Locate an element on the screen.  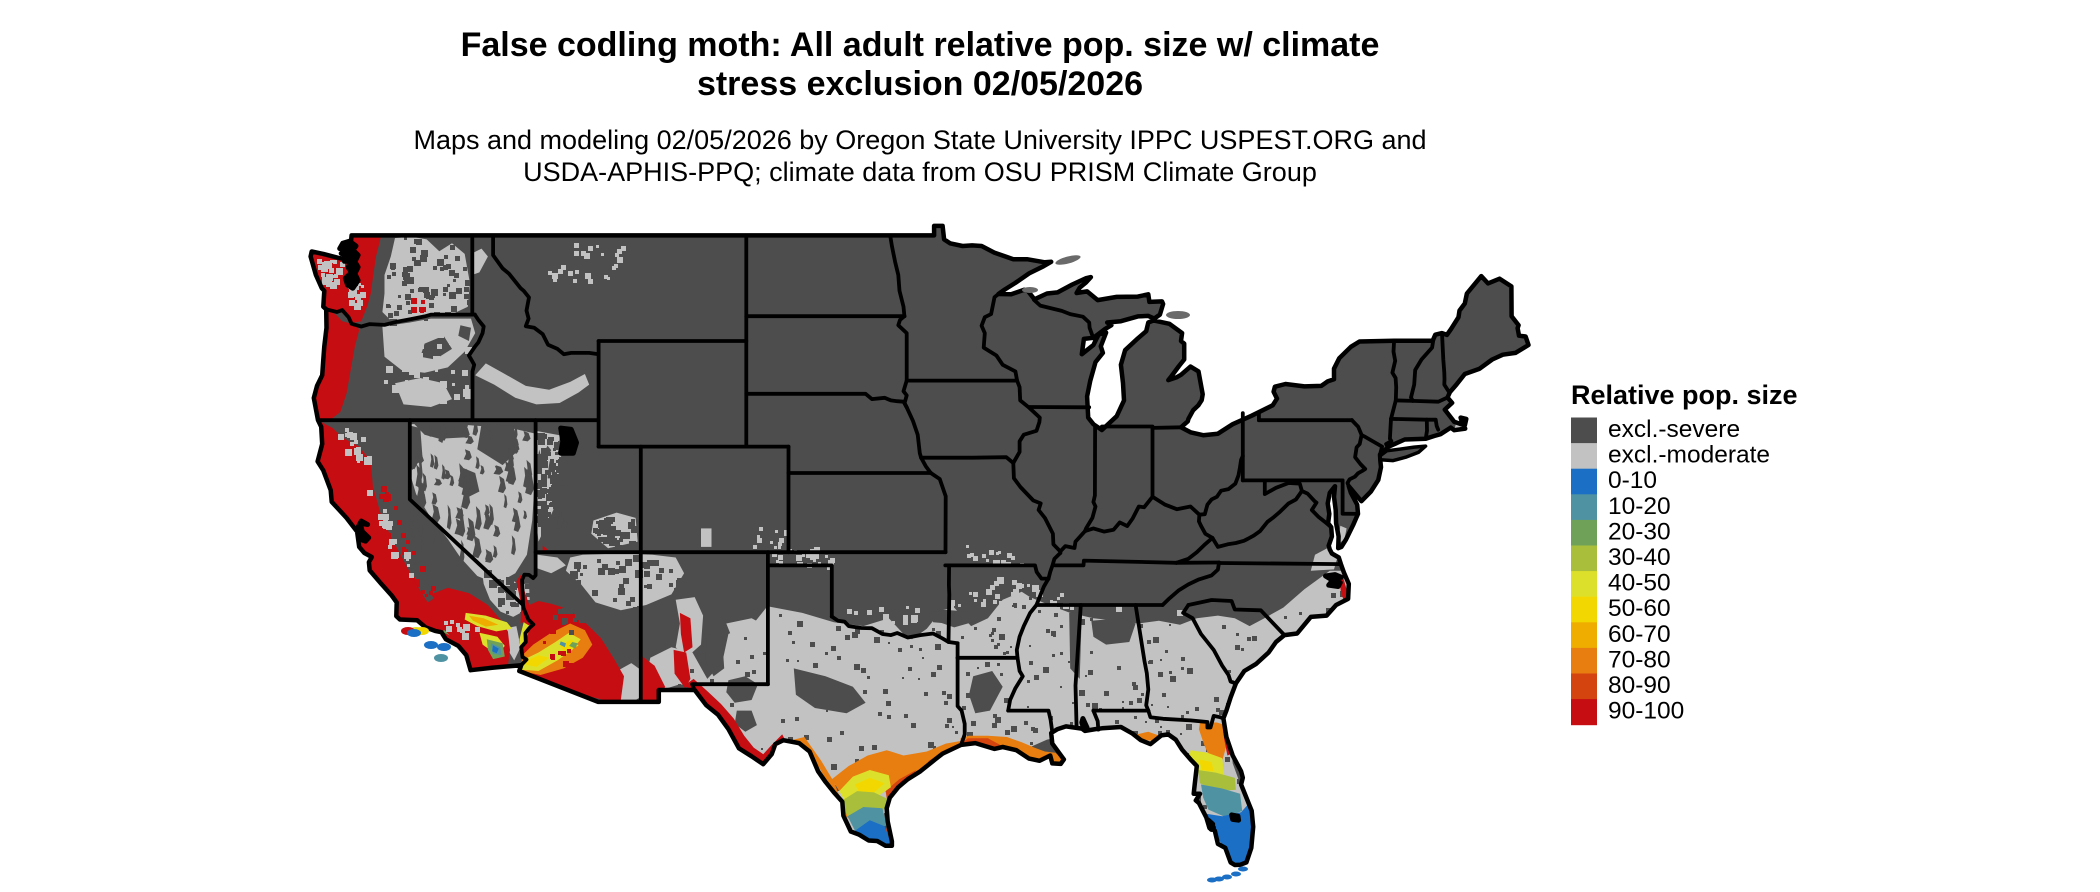
svg-text: 0-10 is located at coordinates (1632, 480).